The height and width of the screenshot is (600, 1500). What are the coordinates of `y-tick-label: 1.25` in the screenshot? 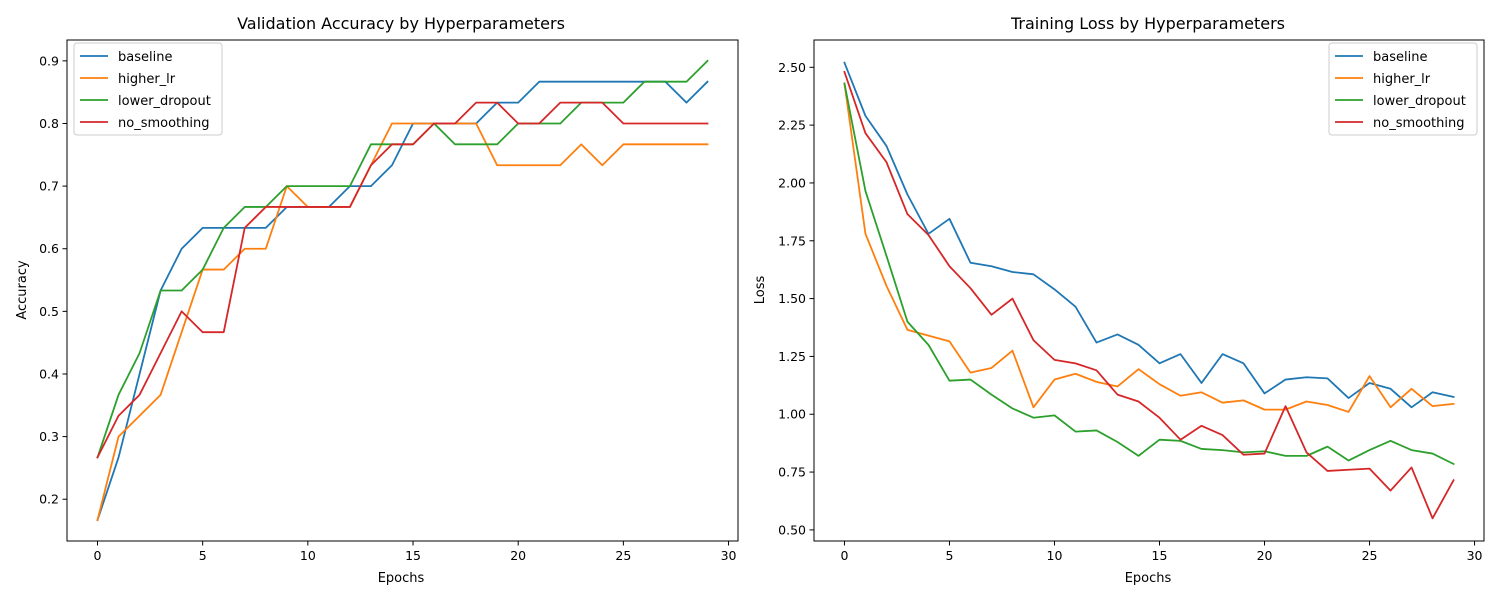 It's located at (792, 356).